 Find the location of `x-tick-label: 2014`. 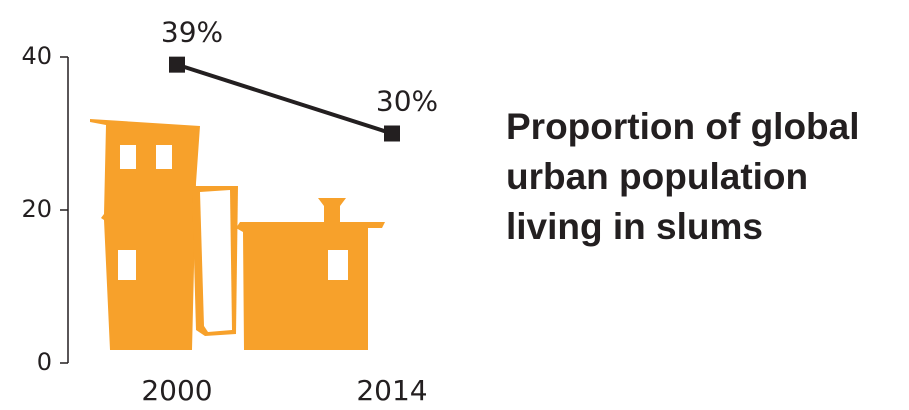

x-tick-label: 2014 is located at coordinates (391, 390).